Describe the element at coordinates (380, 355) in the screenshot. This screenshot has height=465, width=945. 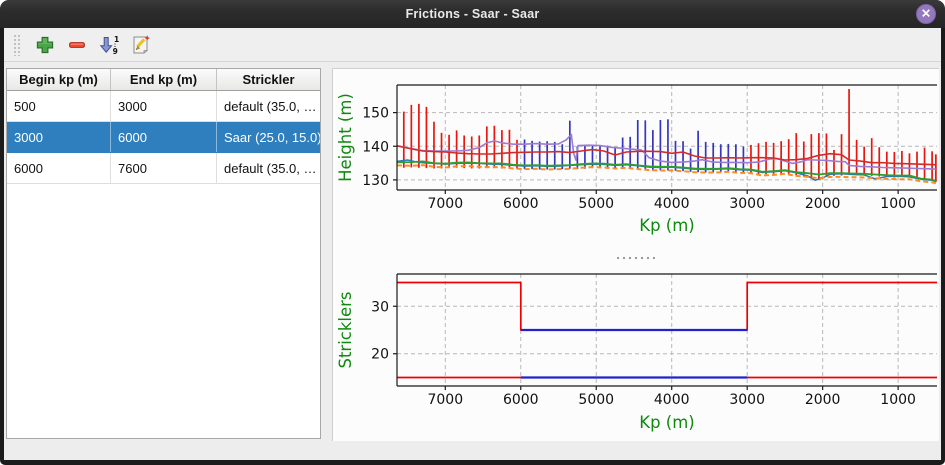
I see `svg-text: 20` at that location.